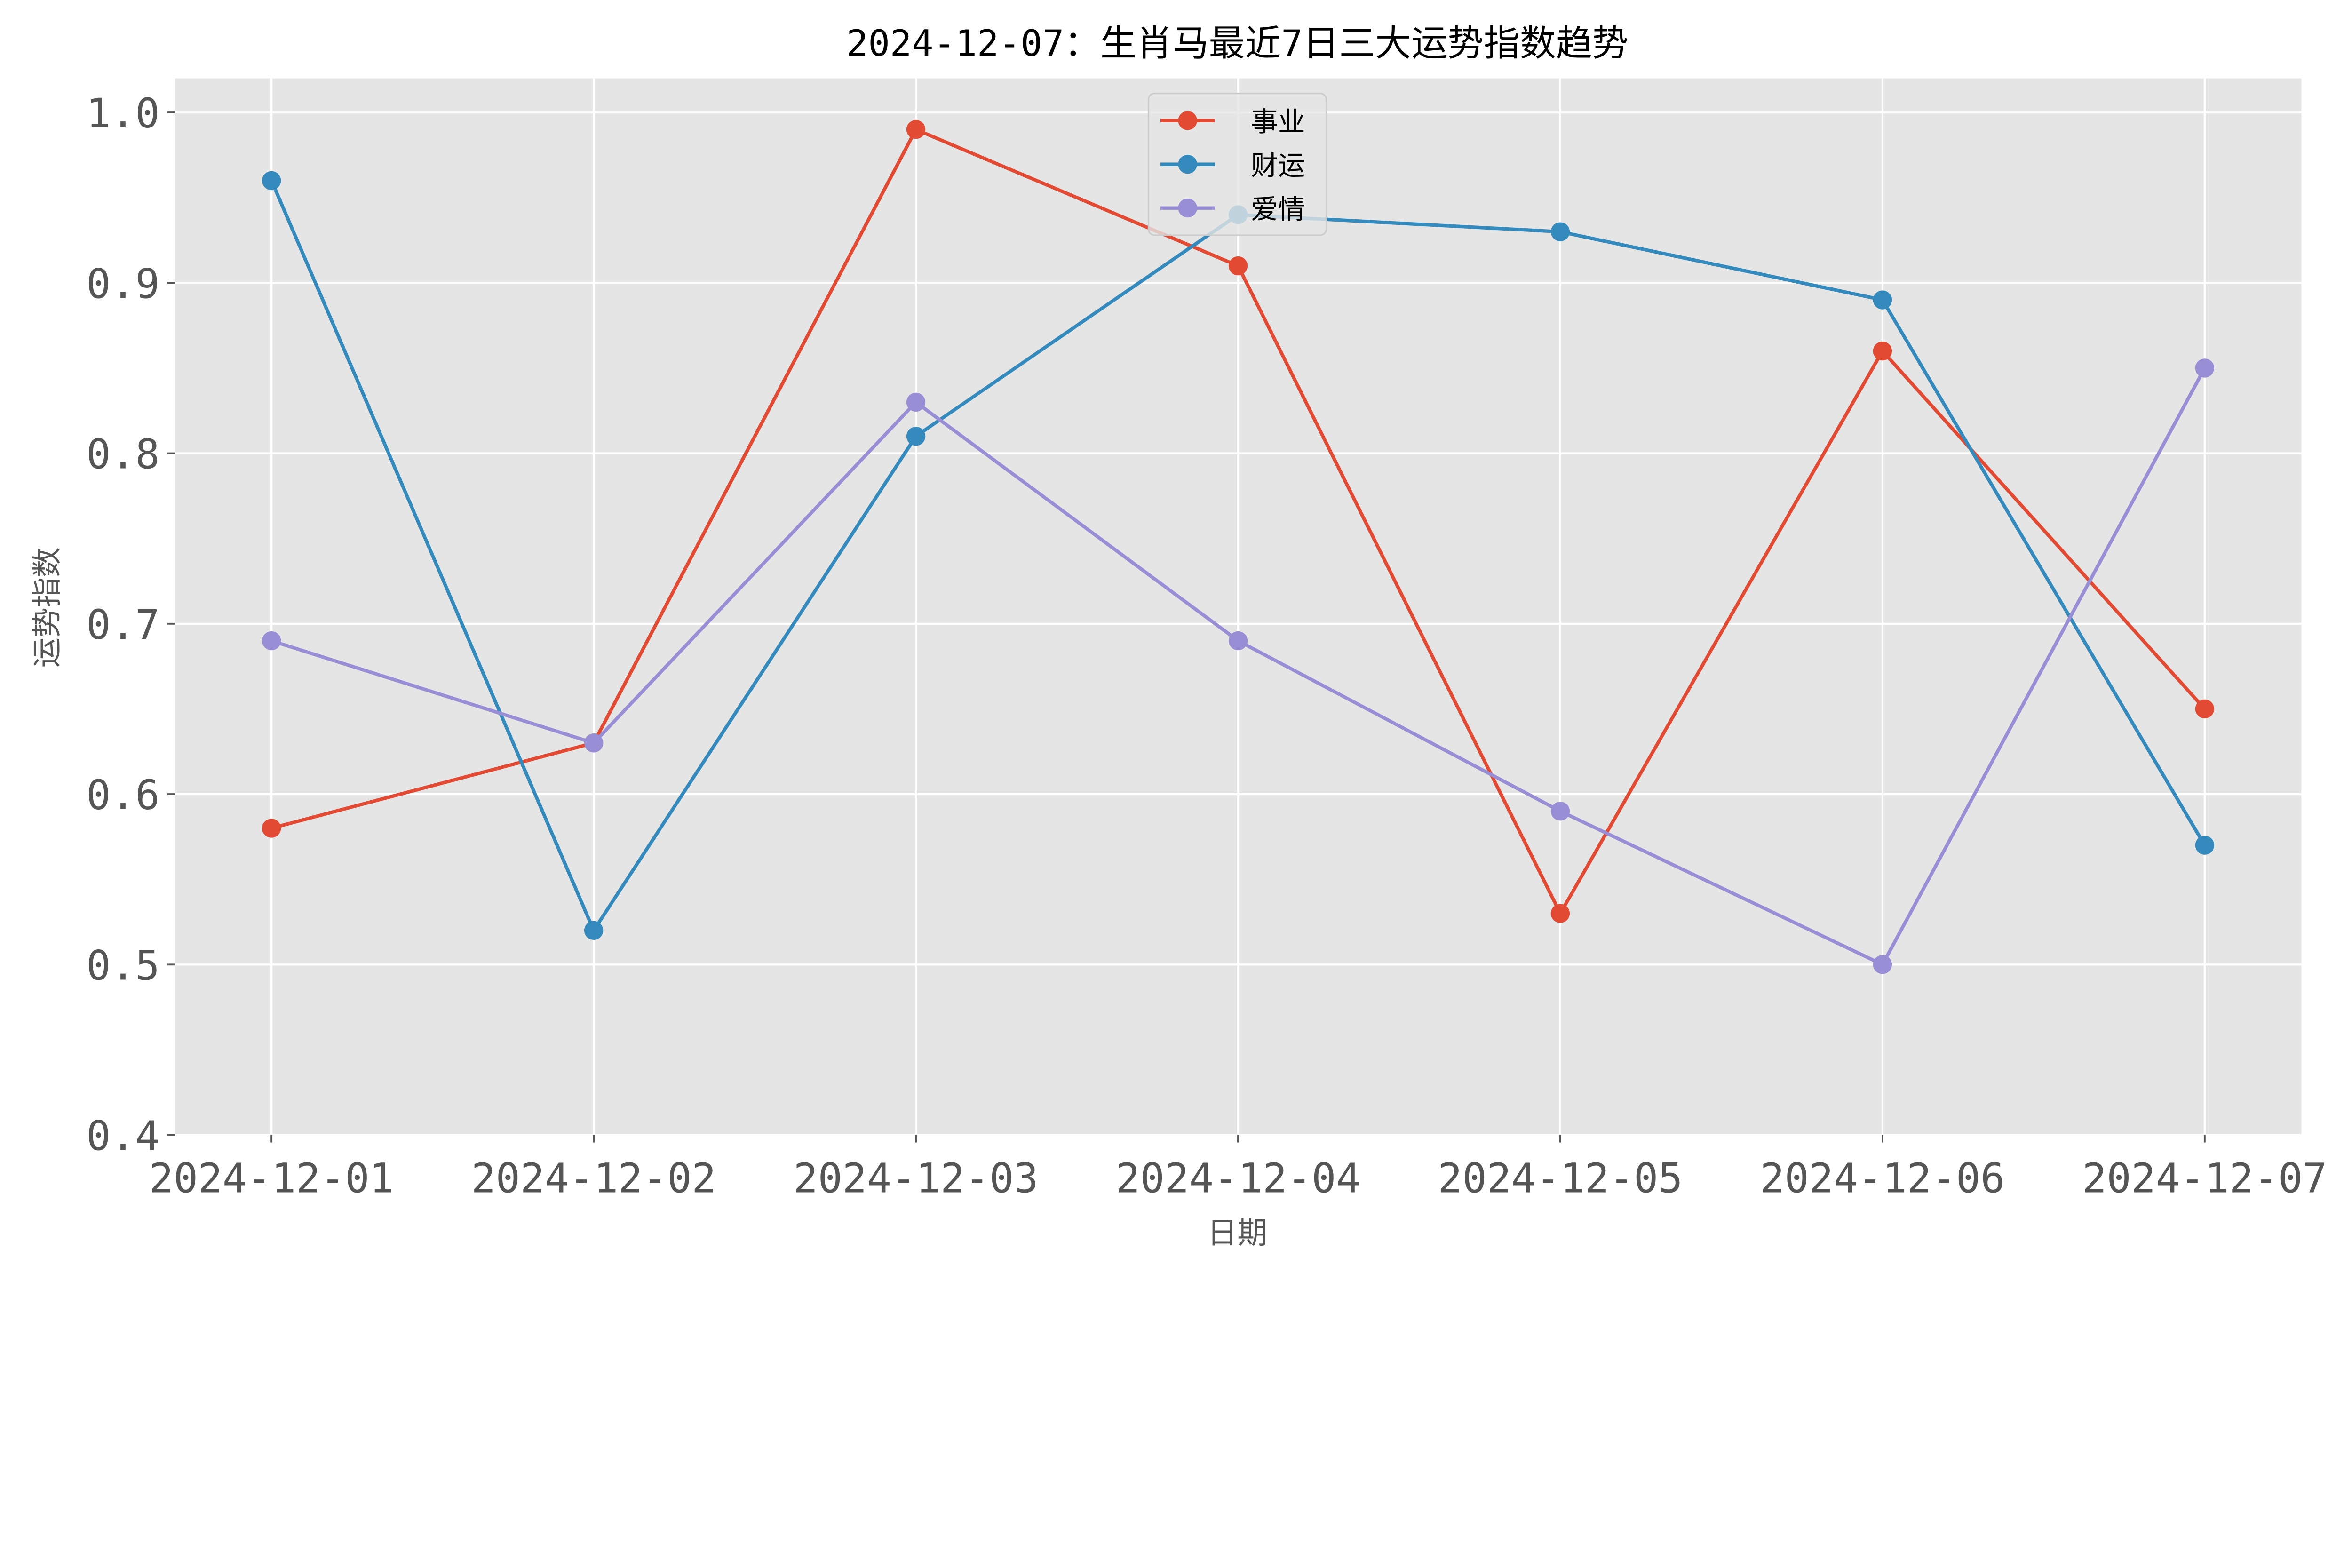 The width and height of the screenshot is (2352, 1568). What do you see at coordinates (1237, 1233) in the screenshot?
I see `x-axis-label: 日期` at bounding box center [1237, 1233].